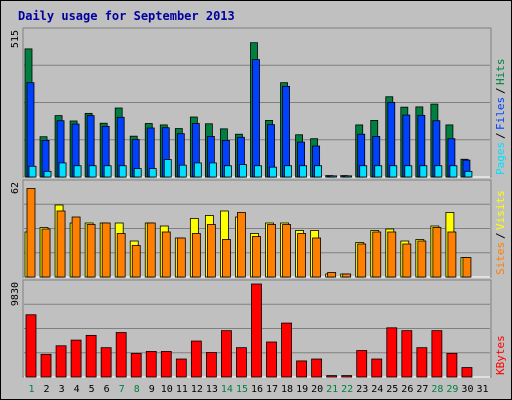 Image resolution: width=512 pixels, height=400 pixels. I want to click on y-max-label: 62, so click(15, 188).